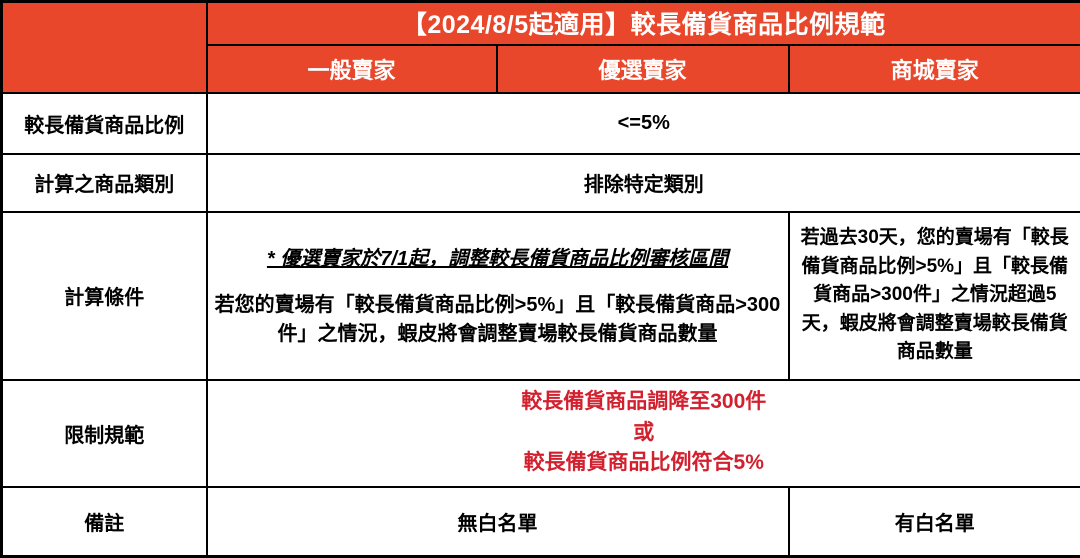 Image resolution: width=1080 pixels, height=558 pixels. Describe the element at coordinates (498, 256) in the screenshot. I see `condition-note: * 優選賣家於7/1起，調整較長備貨商品比例審核區間` at that location.